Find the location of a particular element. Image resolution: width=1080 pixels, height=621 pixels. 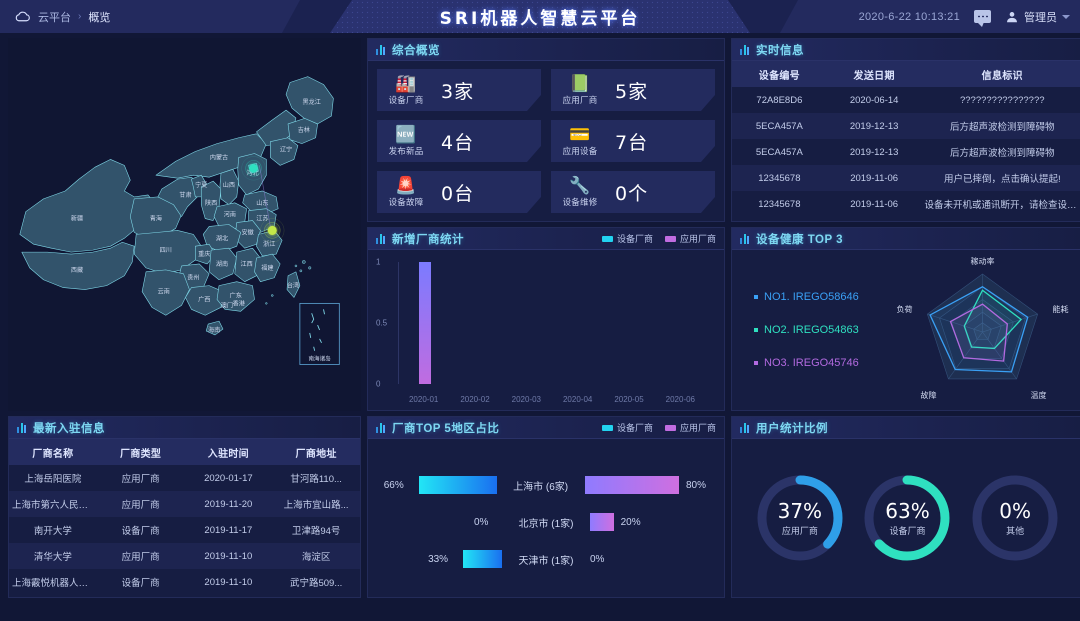

donut-group: 37% 应用厂商 63% 设备厂商 0% 其他 is located at coordinates (906, 518).